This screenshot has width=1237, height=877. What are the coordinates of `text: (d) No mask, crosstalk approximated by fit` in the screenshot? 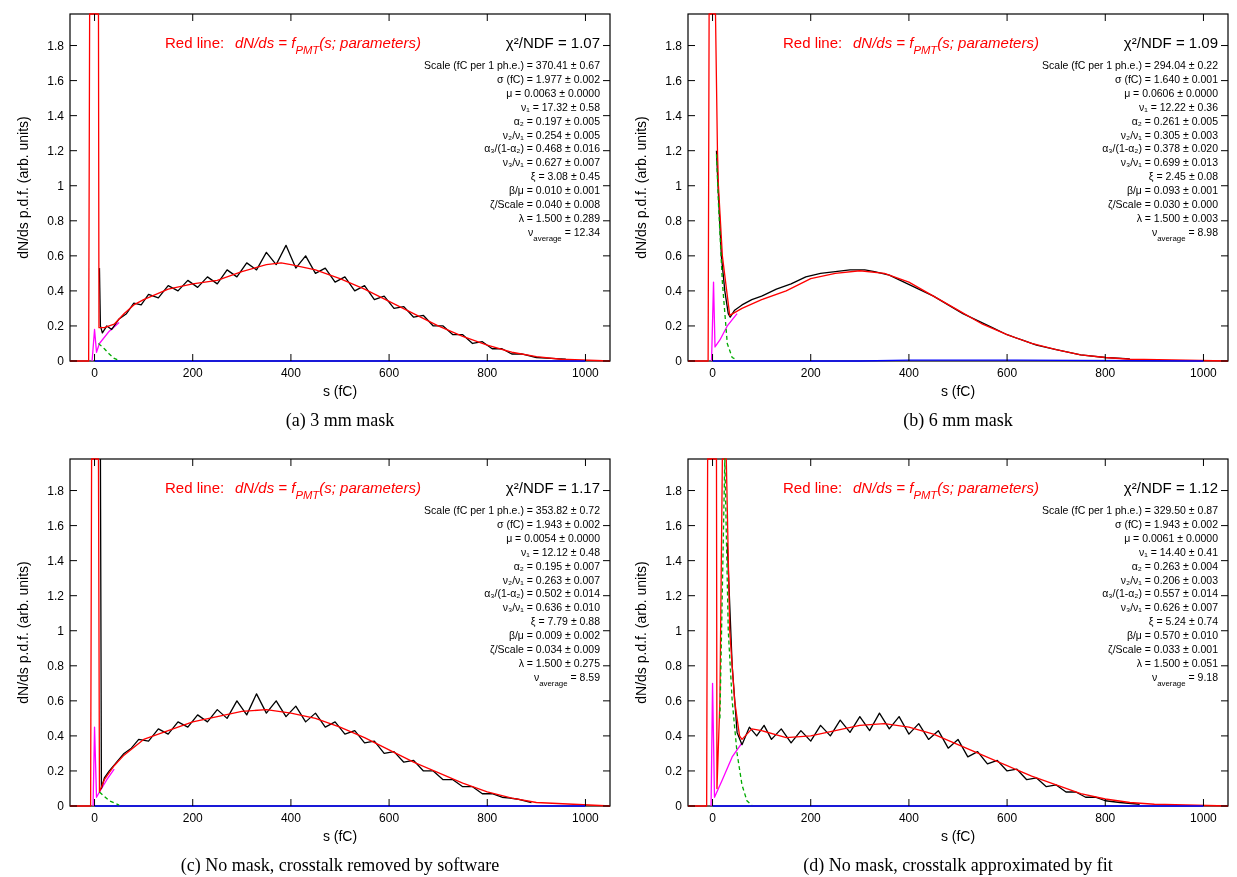 It's located at (958, 865).